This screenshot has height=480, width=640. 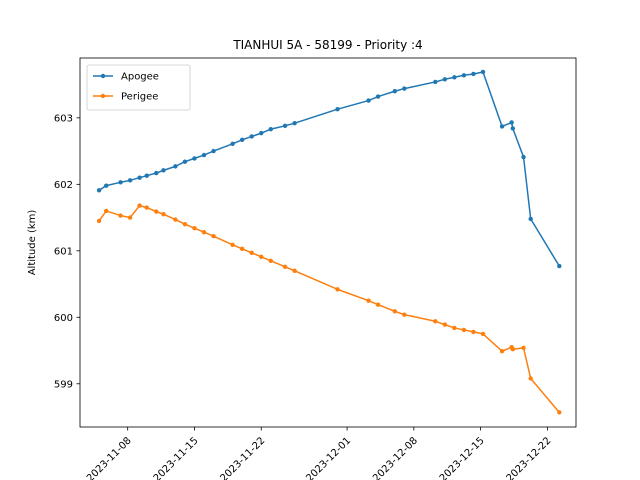 I want to click on y-tick-label: 599, so click(x=63, y=384).